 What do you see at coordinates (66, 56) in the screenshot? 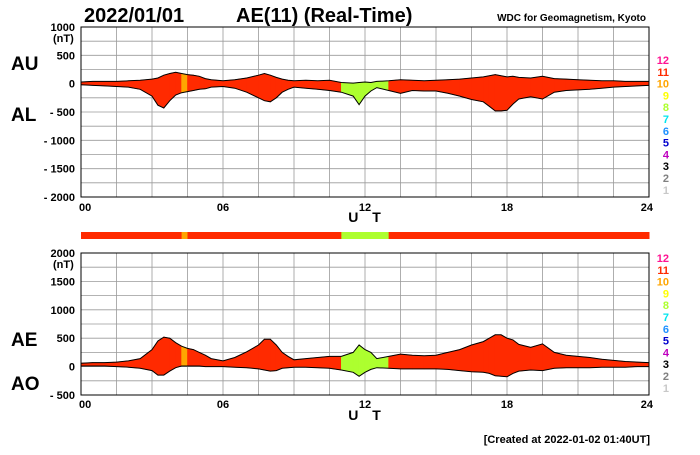
I see `y-tick-label: 500` at bounding box center [66, 56].